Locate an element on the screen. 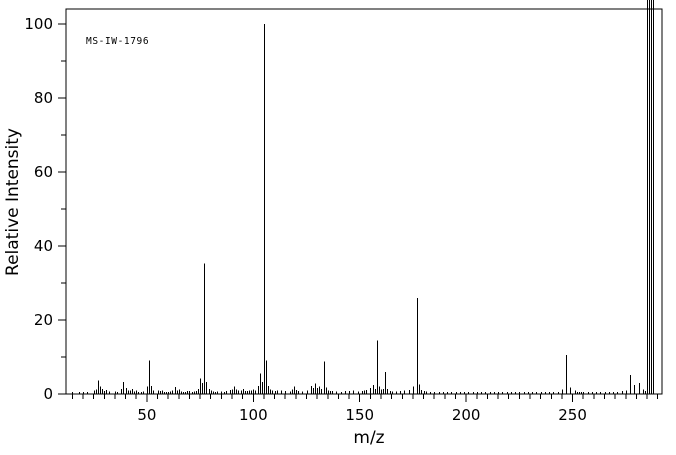 The width and height of the screenshot is (676, 455). y-axis-ticks is located at coordinates (62, 209).